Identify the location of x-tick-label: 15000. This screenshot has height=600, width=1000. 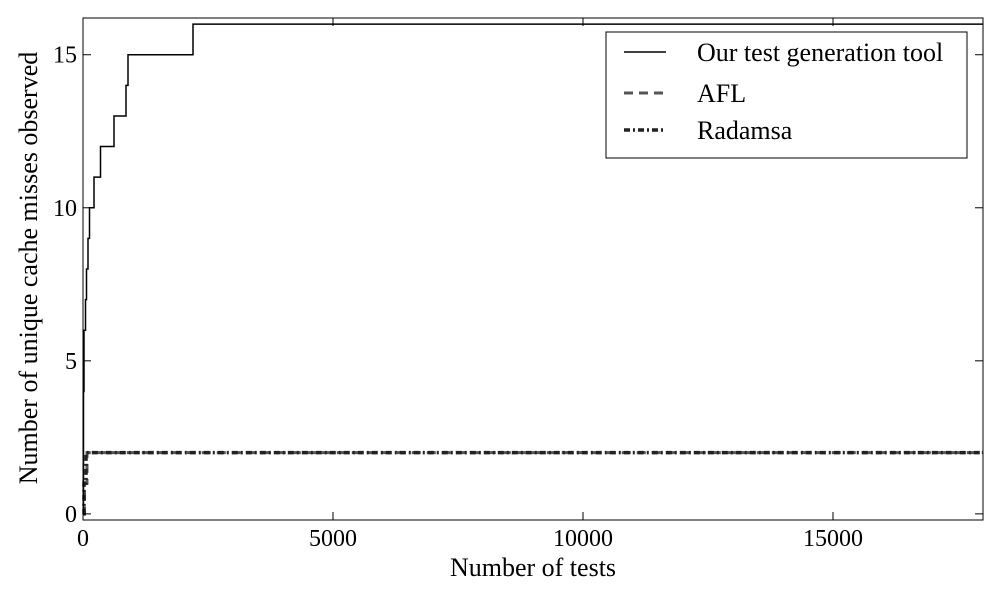
(833, 539).